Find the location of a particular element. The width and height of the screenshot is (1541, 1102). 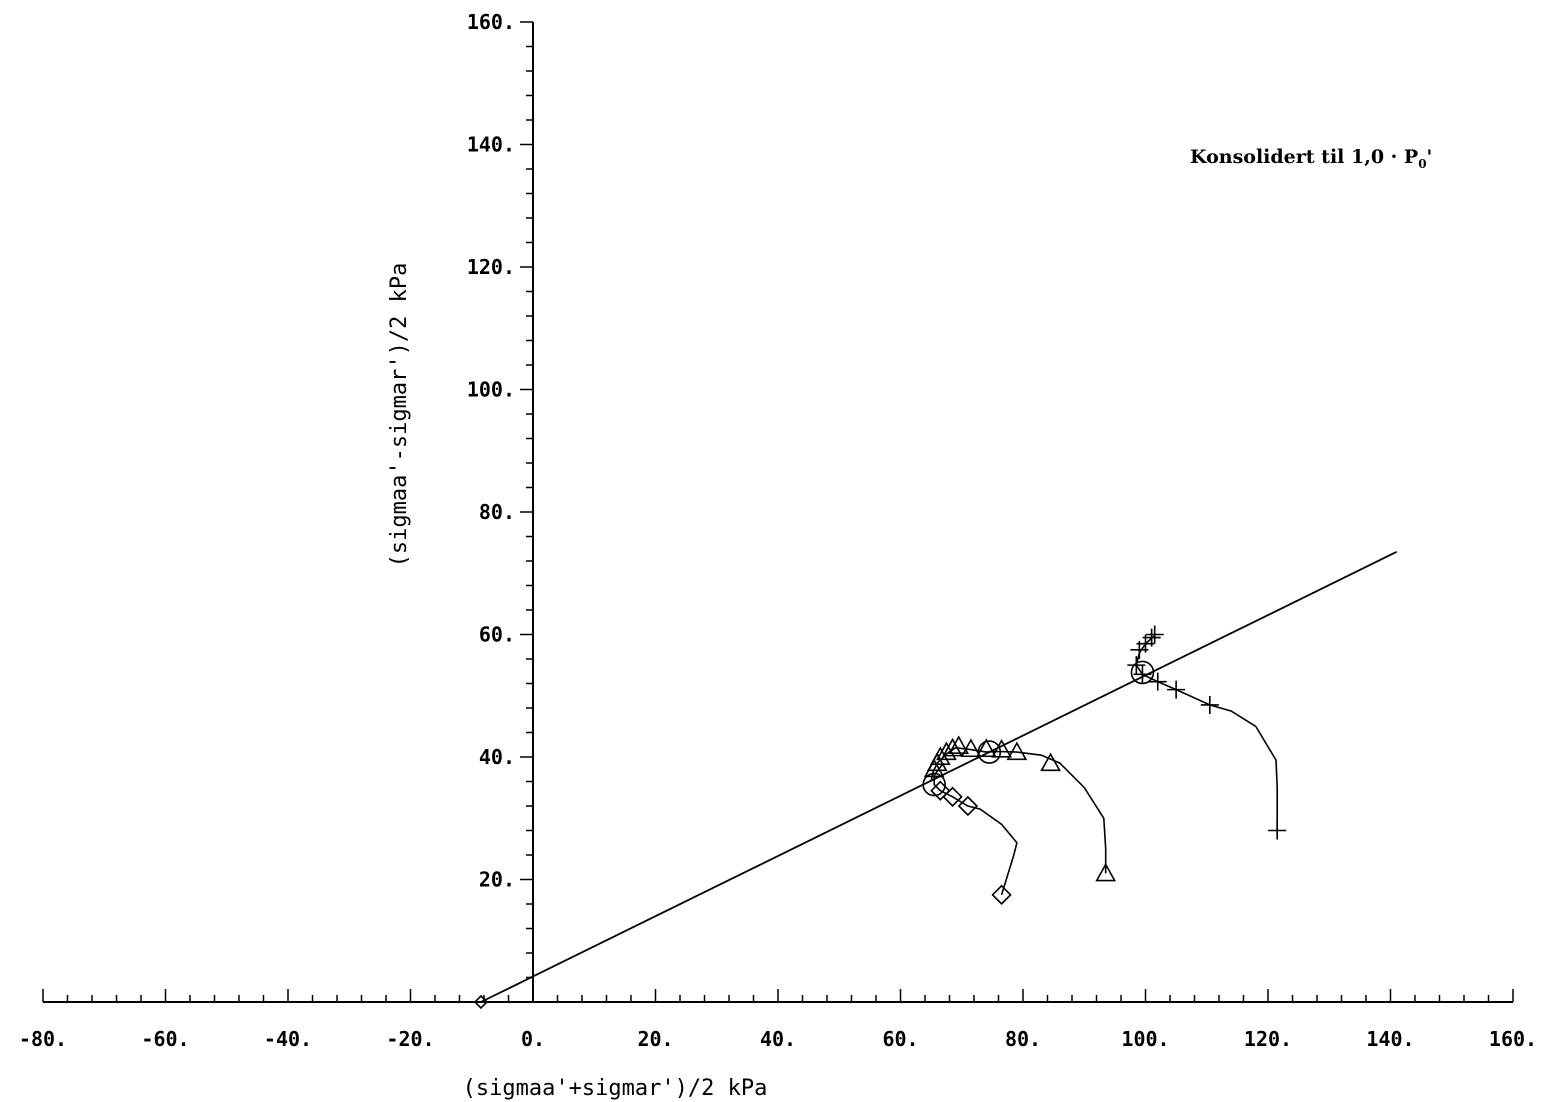

x-tick-label: 140. is located at coordinates (1390, 1039).